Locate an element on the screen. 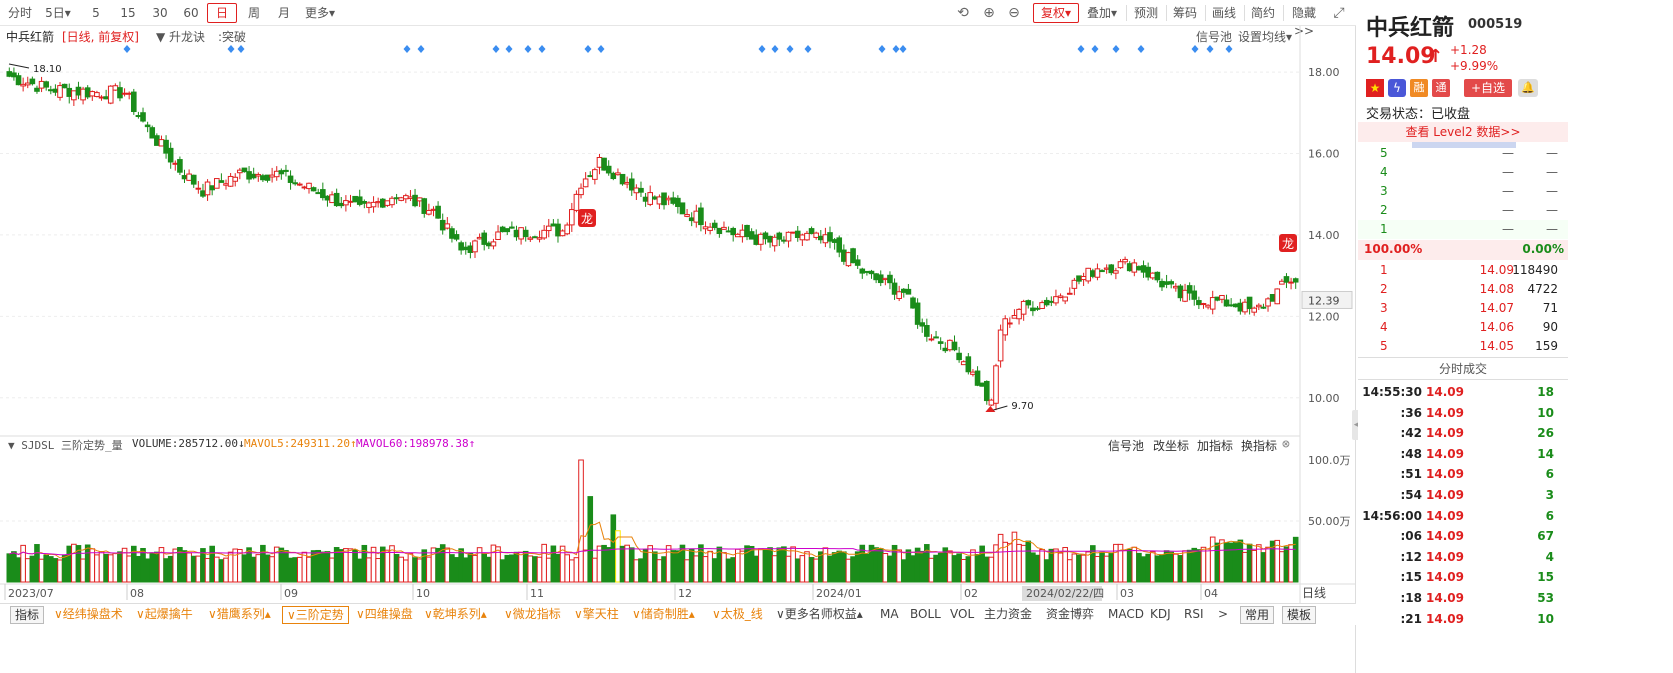 Image resolution: width=1673 pixels, height=673 pixels. tab-ma: MA is located at coordinates (889, 614).